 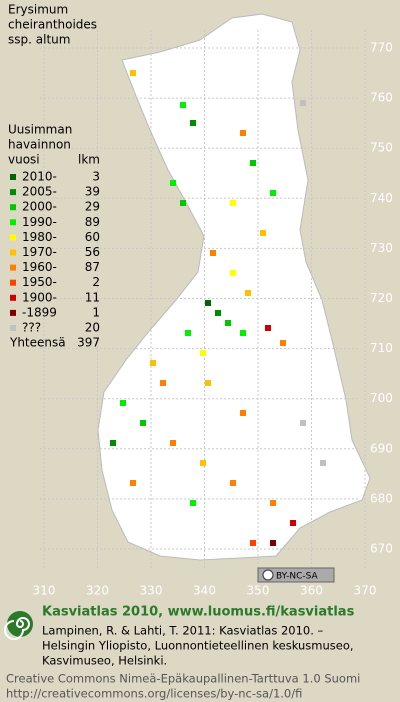 I want to click on legend-label: 2000-, so click(x=39, y=207).